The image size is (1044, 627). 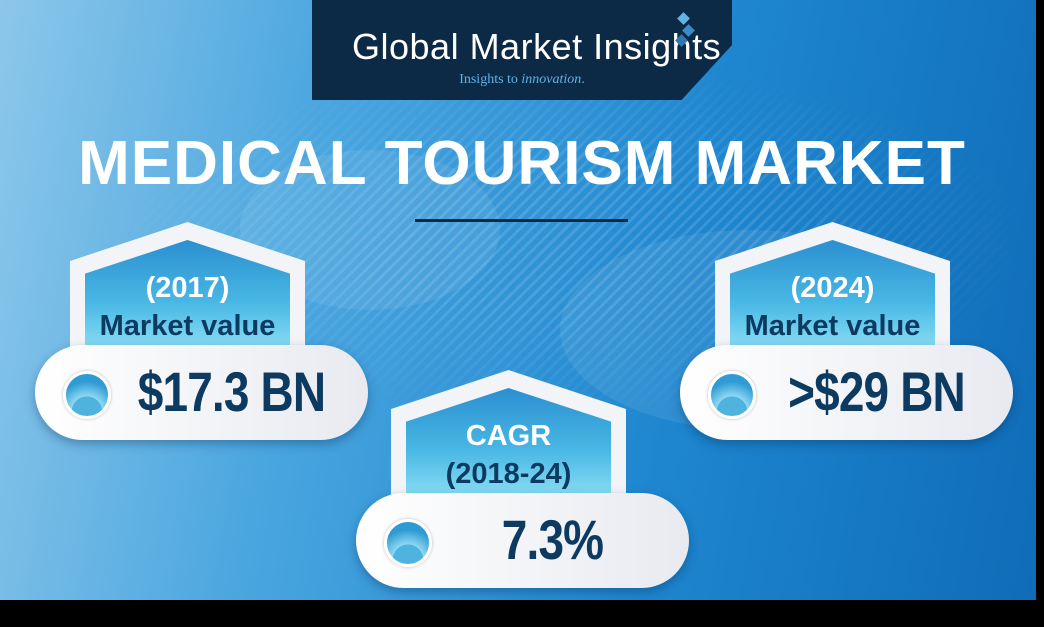 What do you see at coordinates (521, 220) in the screenshot?
I see `title-divider` at bounding box center [521, 220].